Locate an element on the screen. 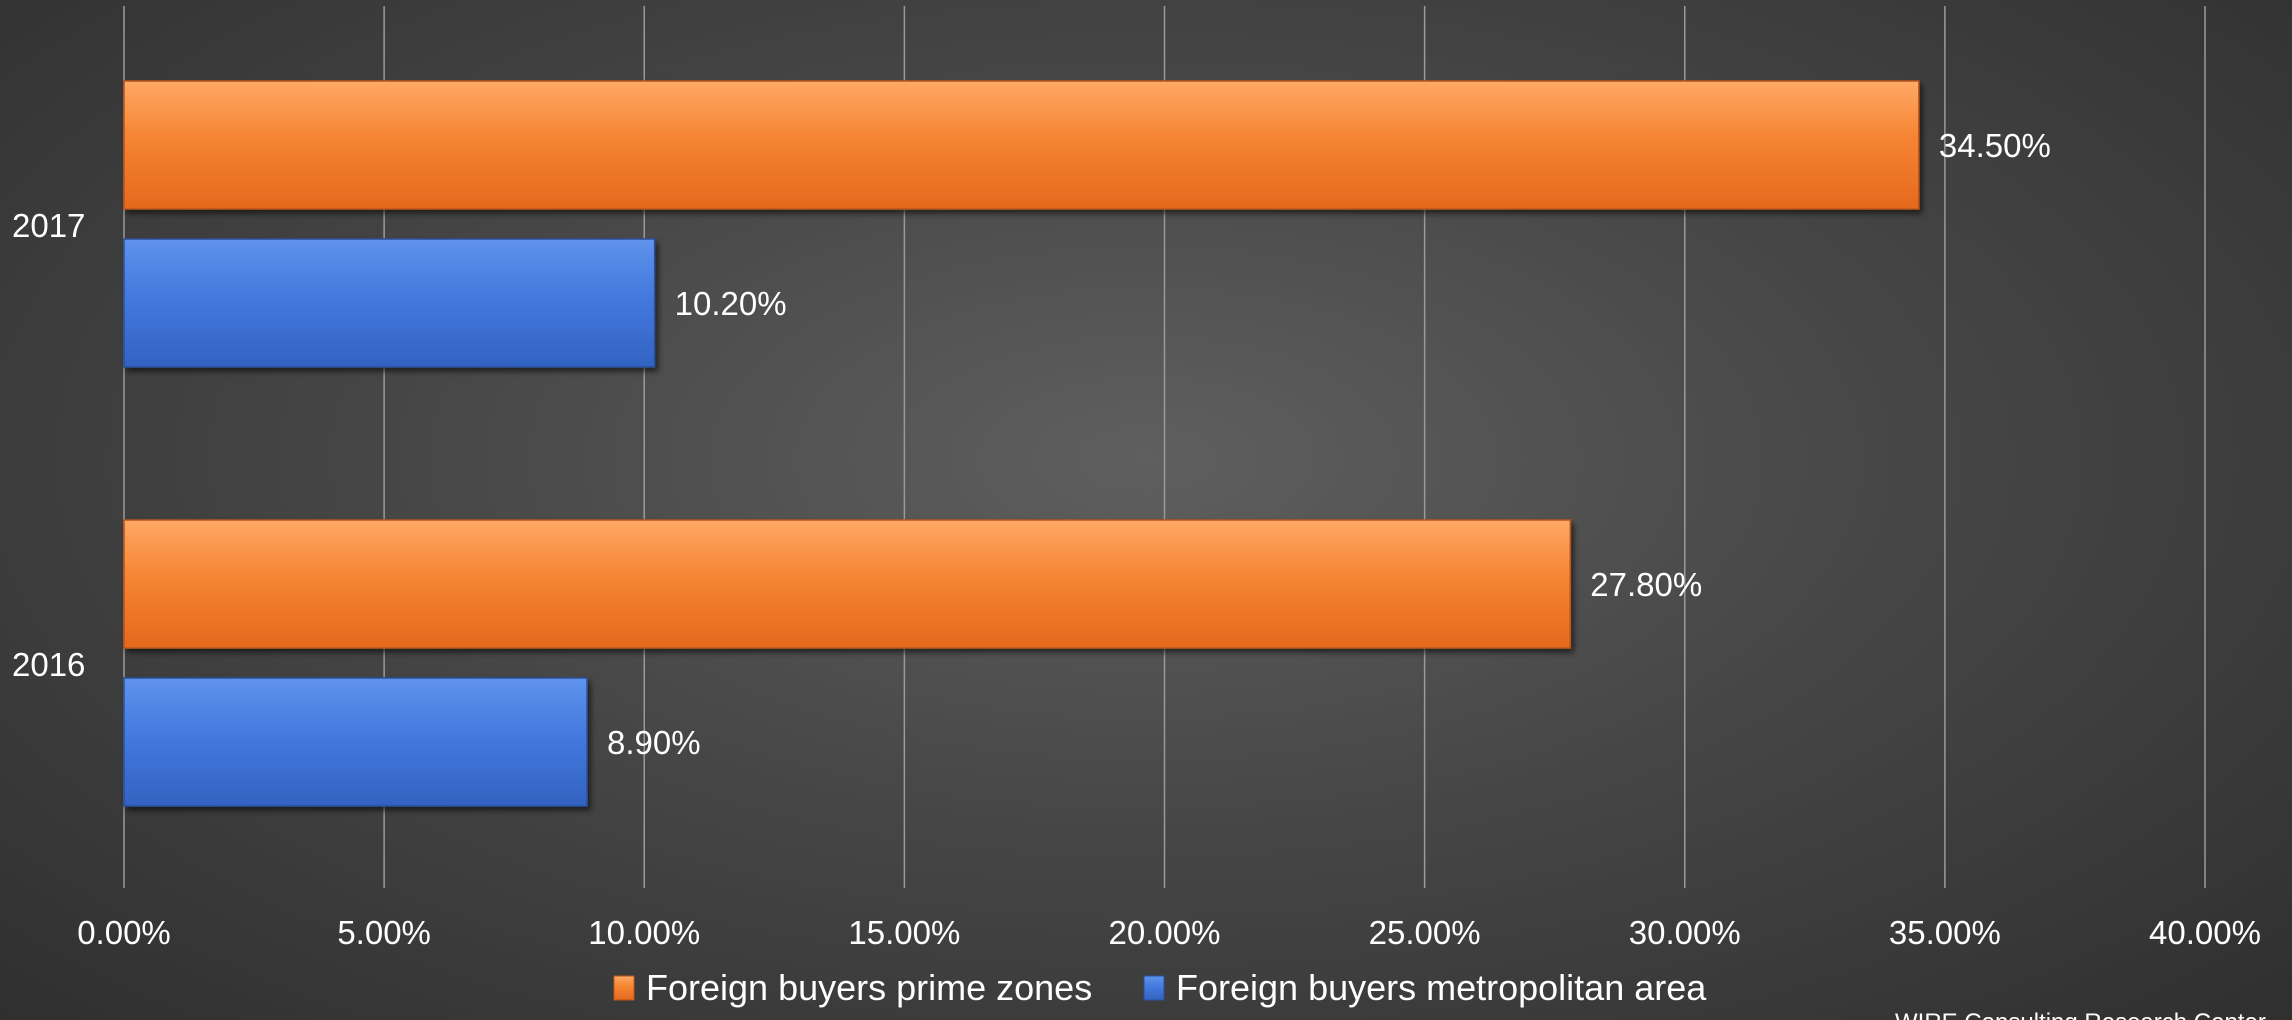  x-tick-label: 0.00% is located at coordinates (124, 932).